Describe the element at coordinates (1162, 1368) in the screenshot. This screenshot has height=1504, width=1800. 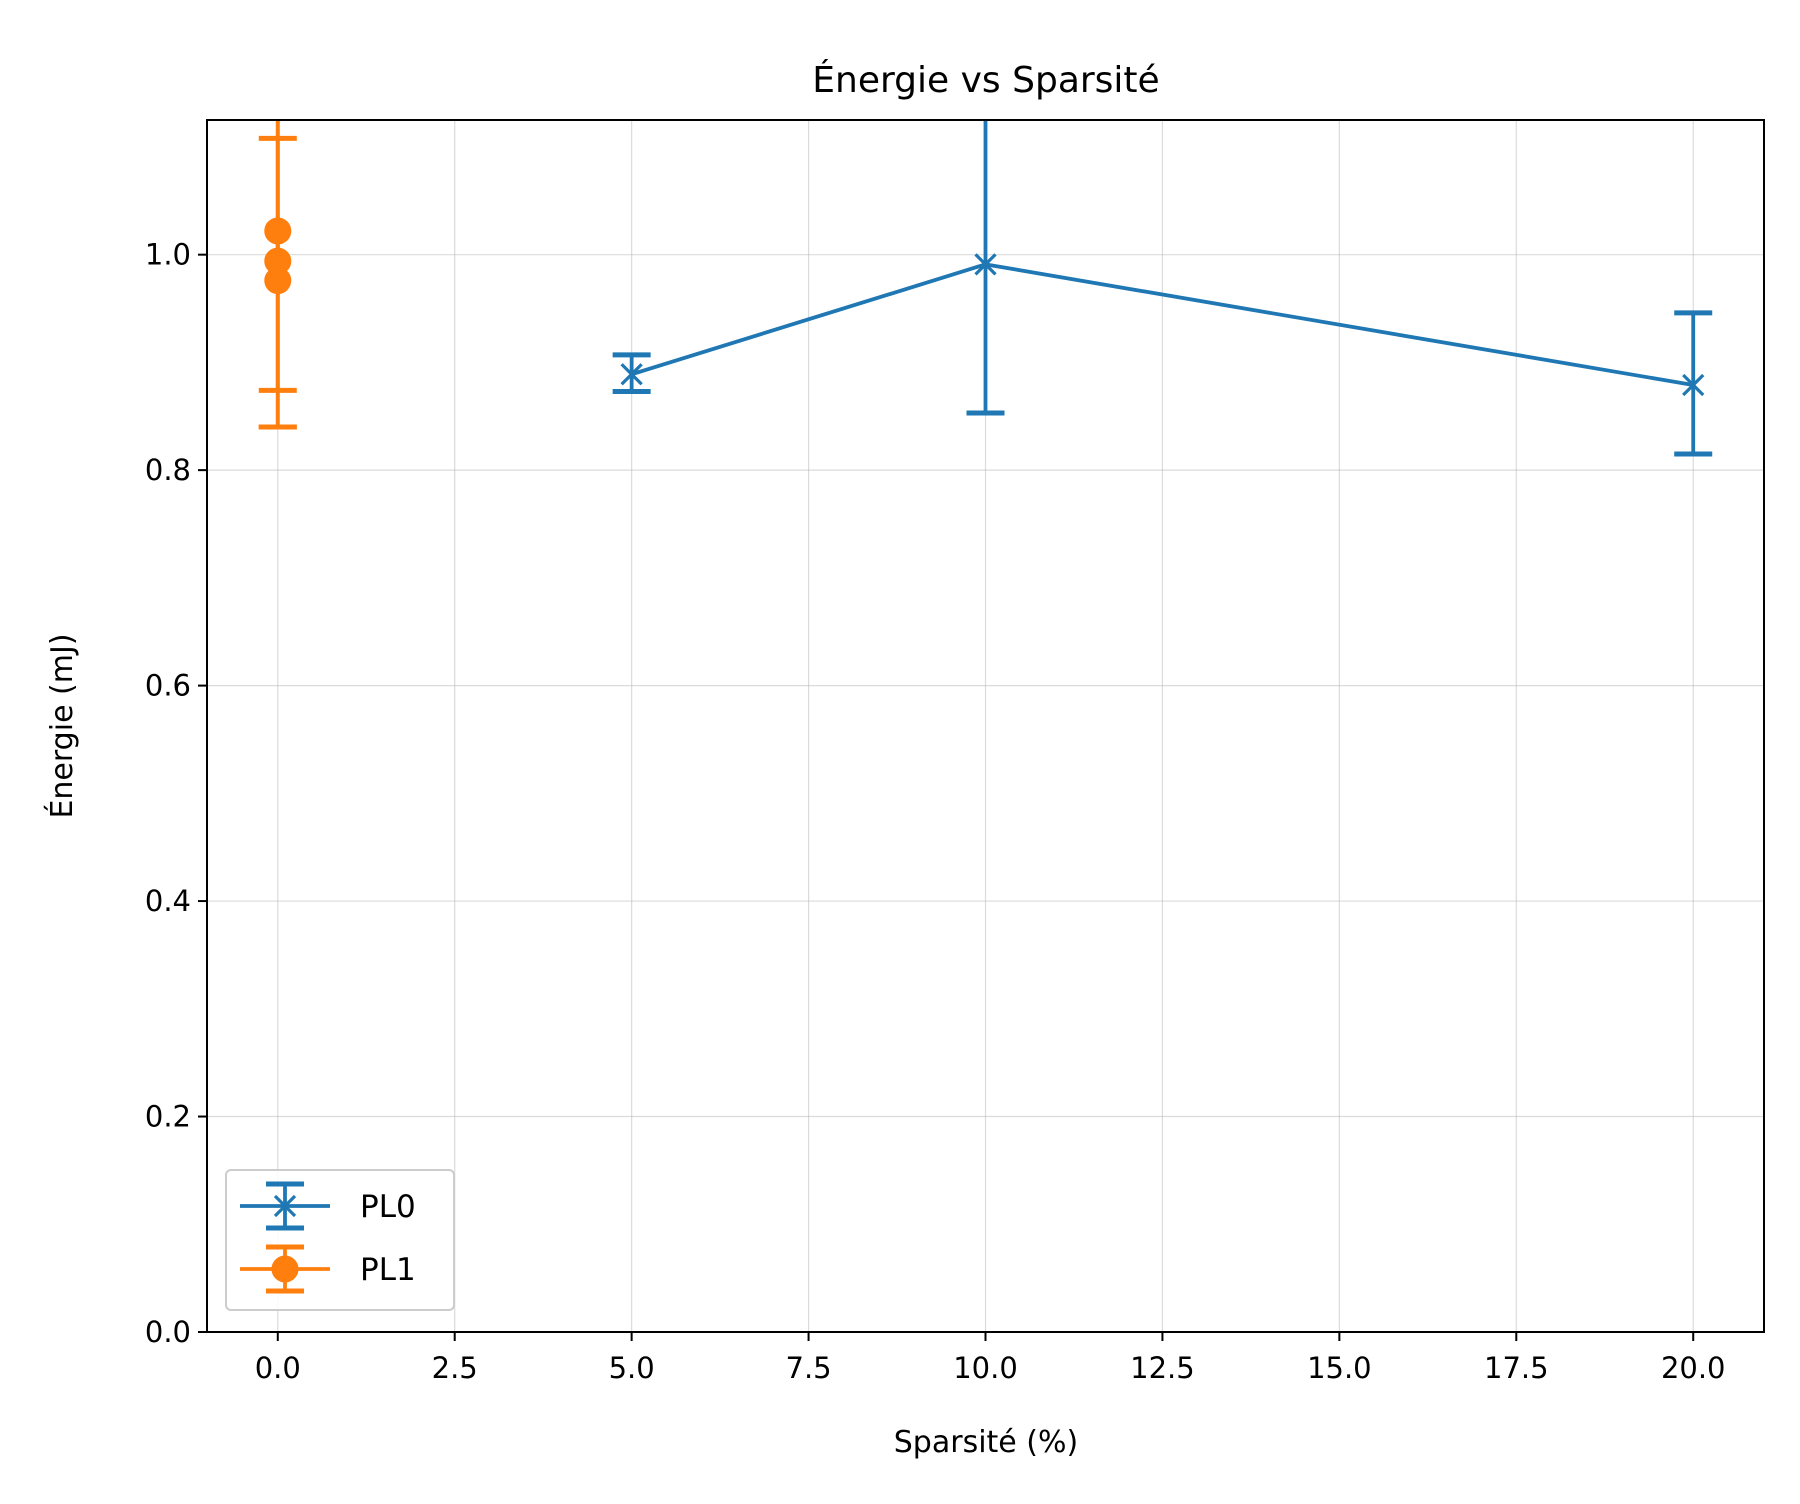
I see `x-tick-label: 12.5` at that location.